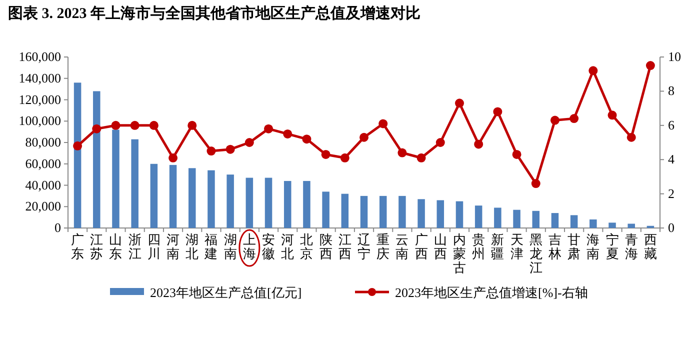 This screenshot has width=700, height=342. What do you see at coordinates (230, 246) in the screenshot?
I see `x-tick-label: 湖南` at bounding box center [230, 246].